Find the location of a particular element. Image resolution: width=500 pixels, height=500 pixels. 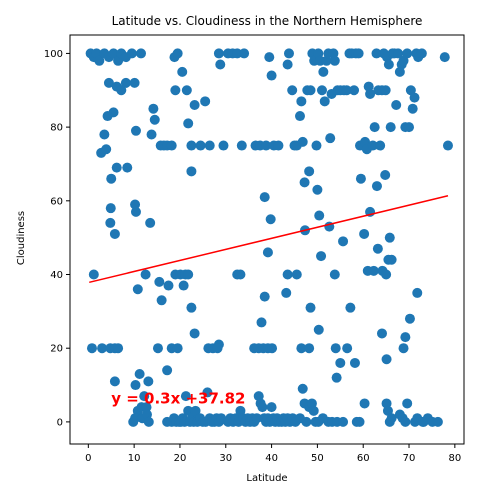

regression-equation-label: y = 0.3x +37.82 is located at coordinates (178, 398).